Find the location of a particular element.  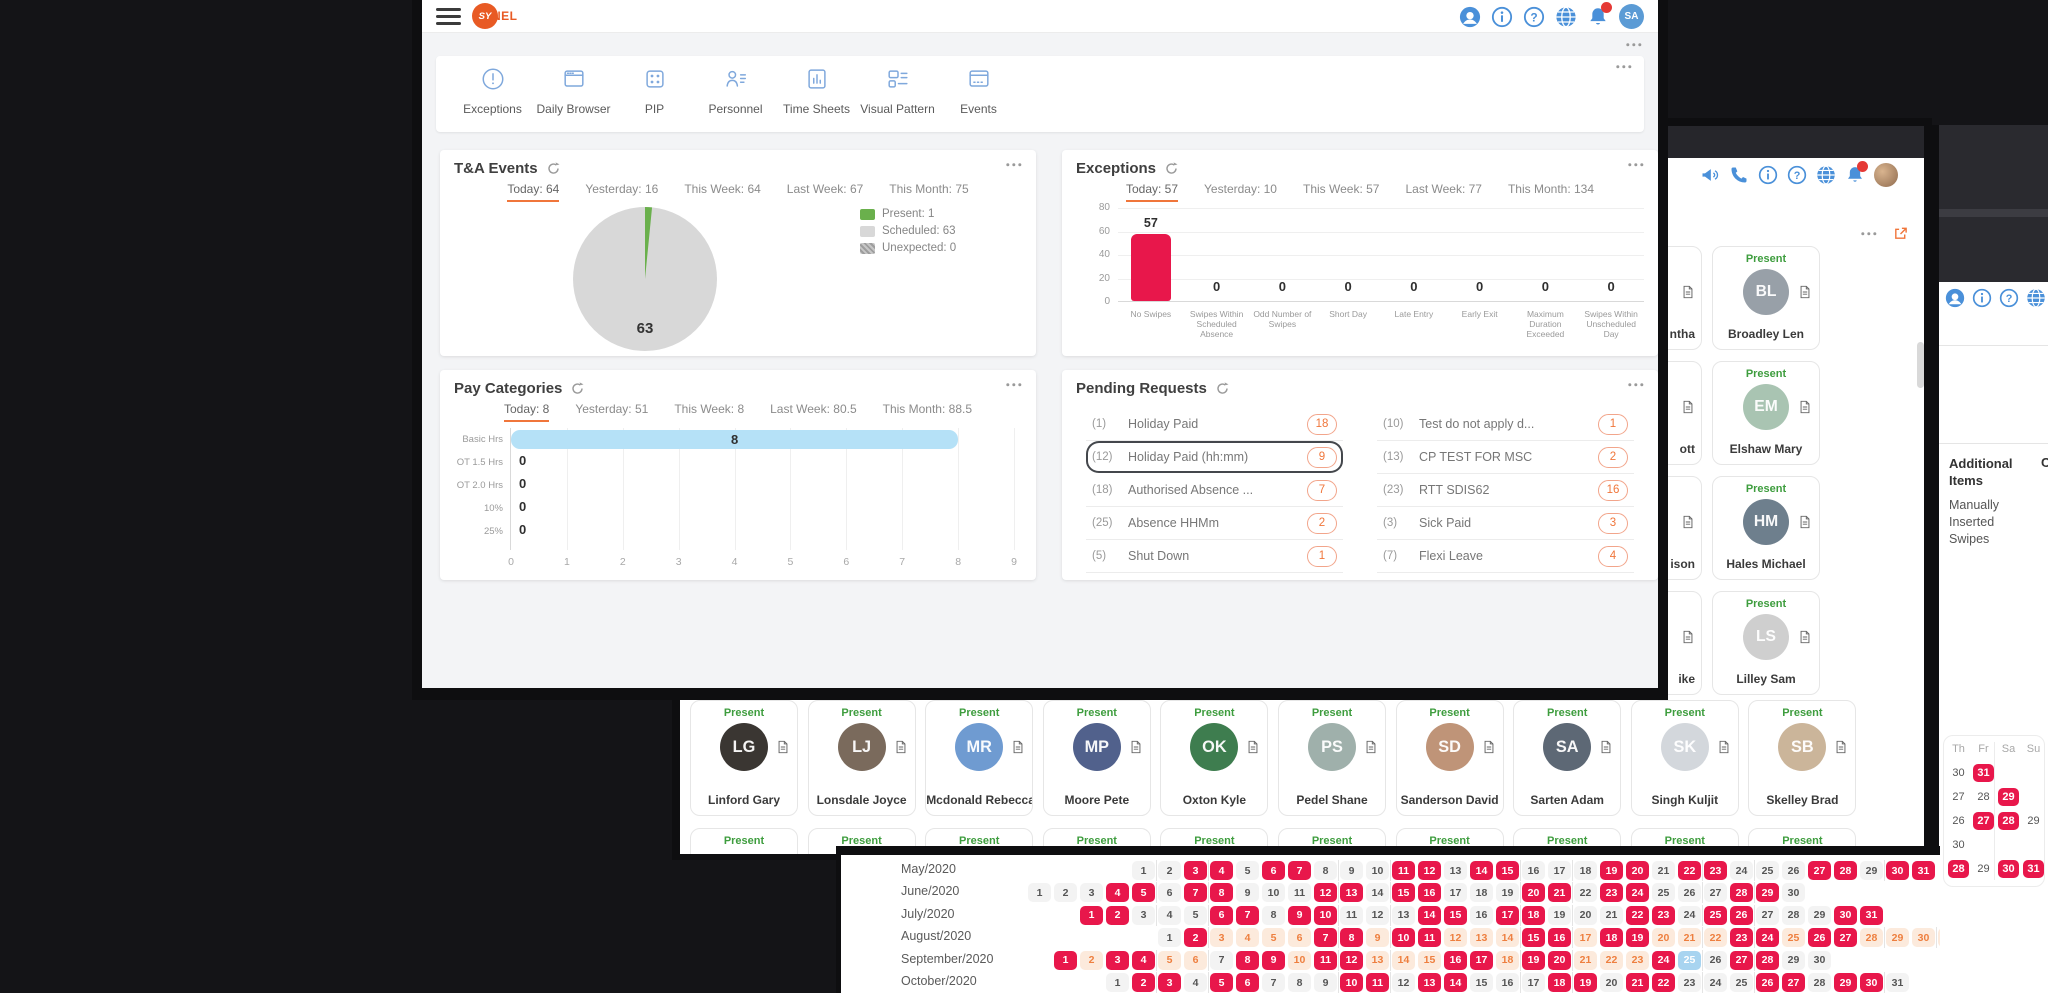

person-card-sanderson-david: Present SD Sanderson David is located at coordinates (1449, 758).